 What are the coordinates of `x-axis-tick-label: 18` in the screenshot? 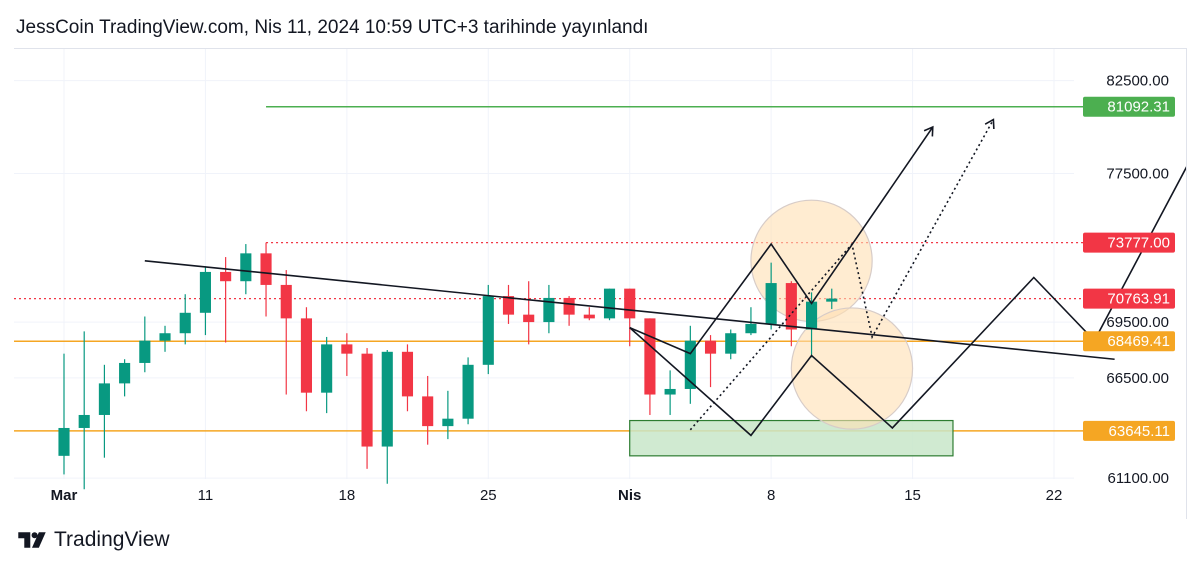 It's located at (347, 495).